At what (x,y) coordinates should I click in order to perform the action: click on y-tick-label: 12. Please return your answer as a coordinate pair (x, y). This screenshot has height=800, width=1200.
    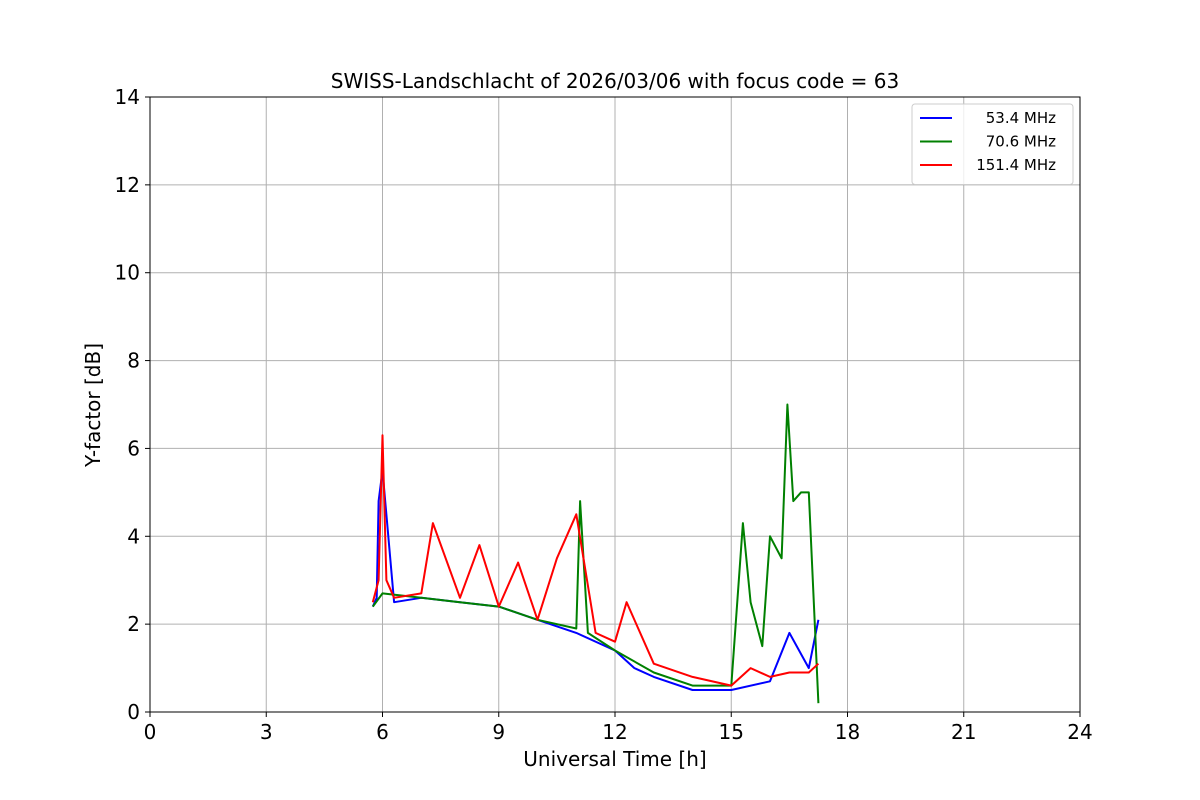
    Looking at the image, I should click on (127, 185).